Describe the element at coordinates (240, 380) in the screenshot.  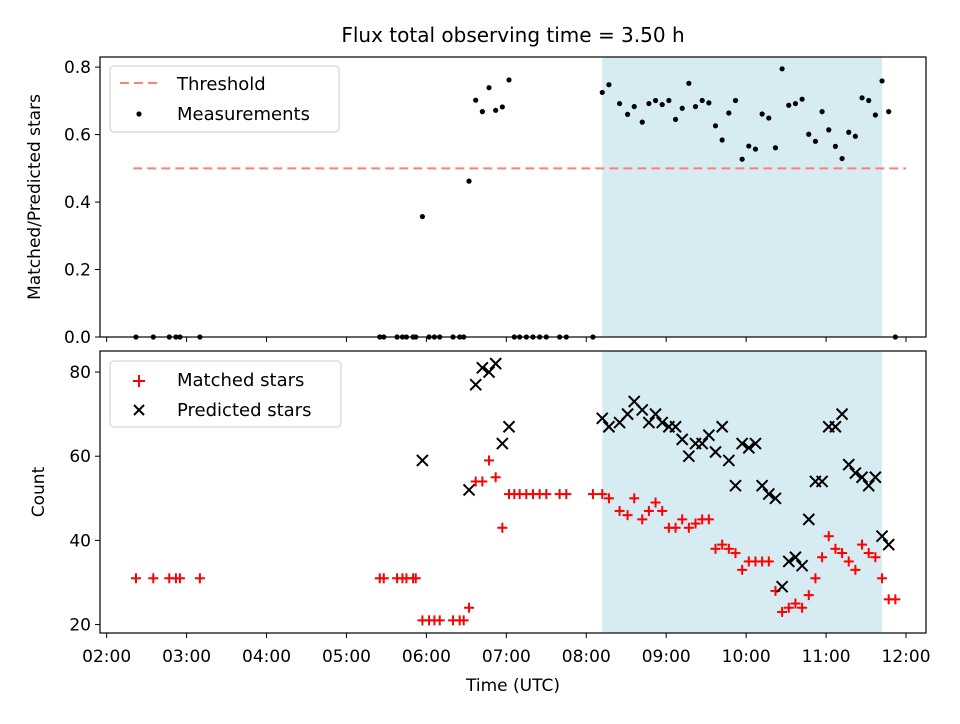
I see `legend-matched-label: Matched stars` at that location.